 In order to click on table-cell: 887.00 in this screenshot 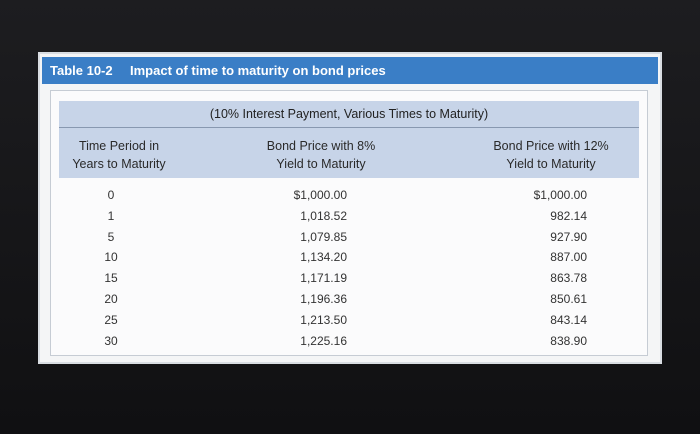, I will do `click(568, 257)`.